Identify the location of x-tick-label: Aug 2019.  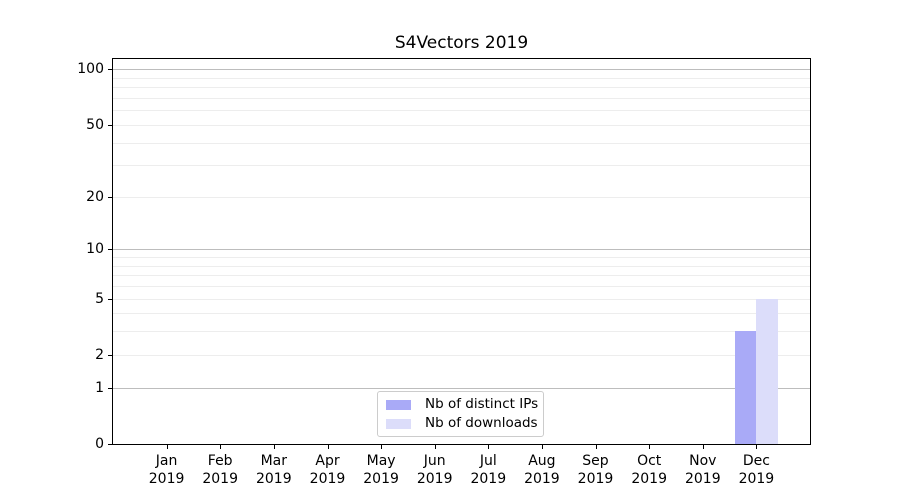
(542, 470).